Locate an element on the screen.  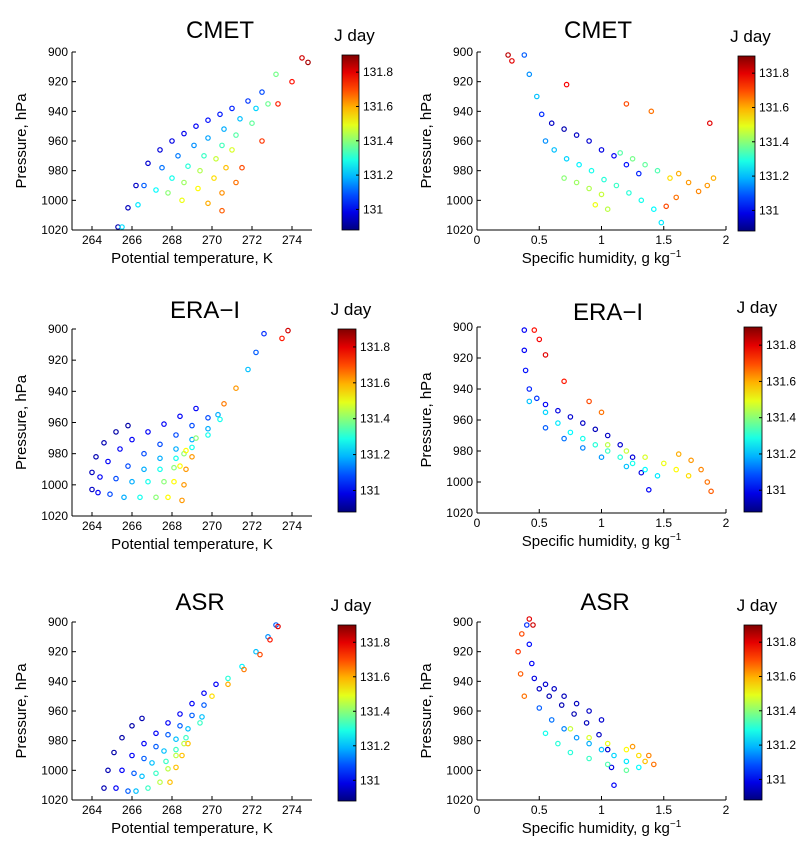
colorbar-tick-label: 131.6 is located at coordinates (375, 383).